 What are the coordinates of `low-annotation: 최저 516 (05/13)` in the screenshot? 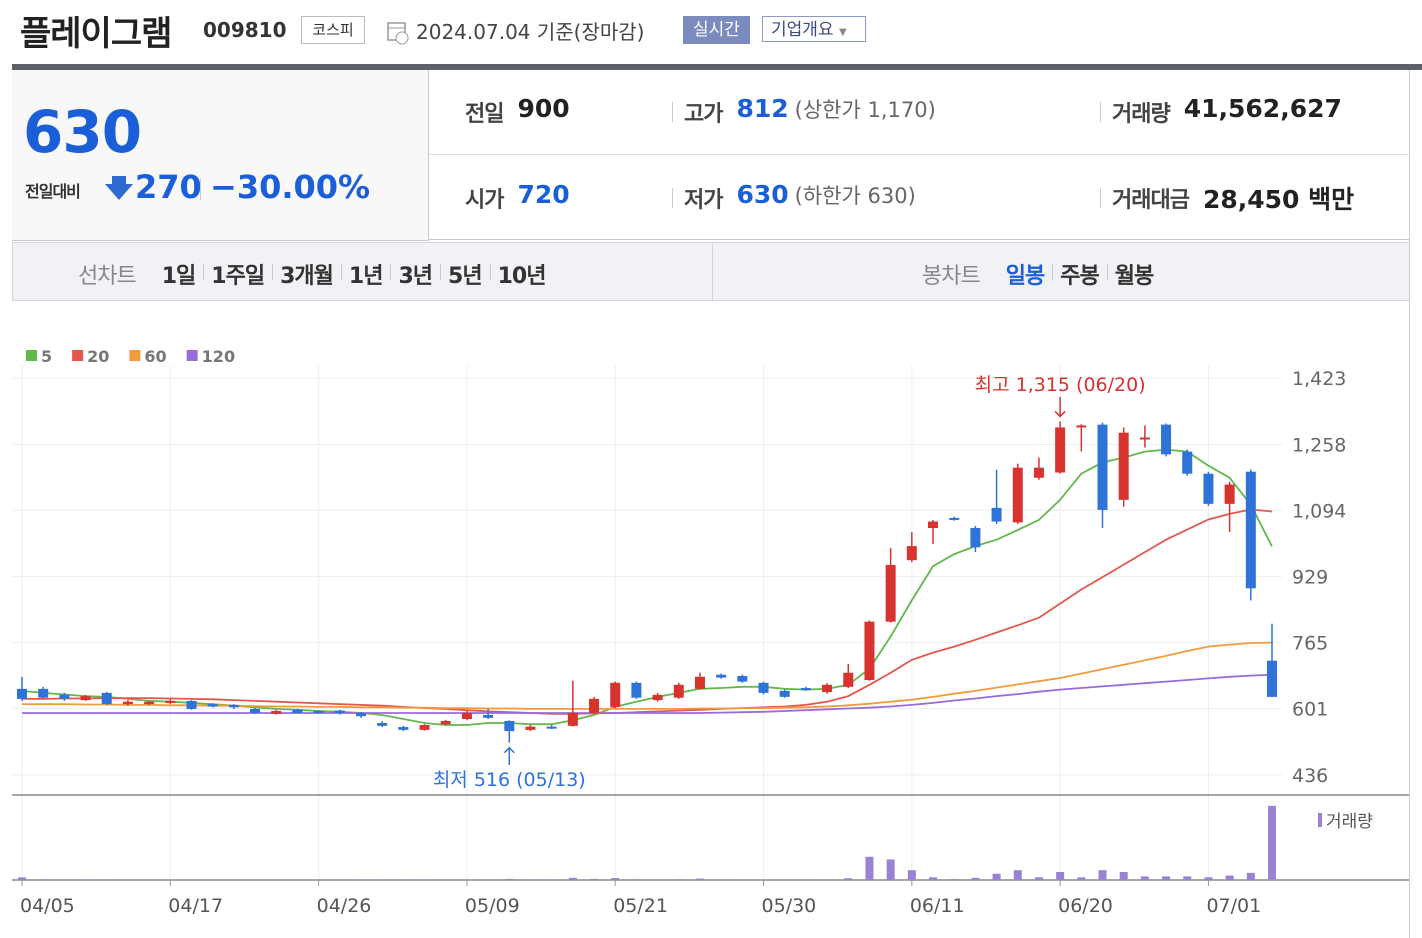 It's located at (509, 780).